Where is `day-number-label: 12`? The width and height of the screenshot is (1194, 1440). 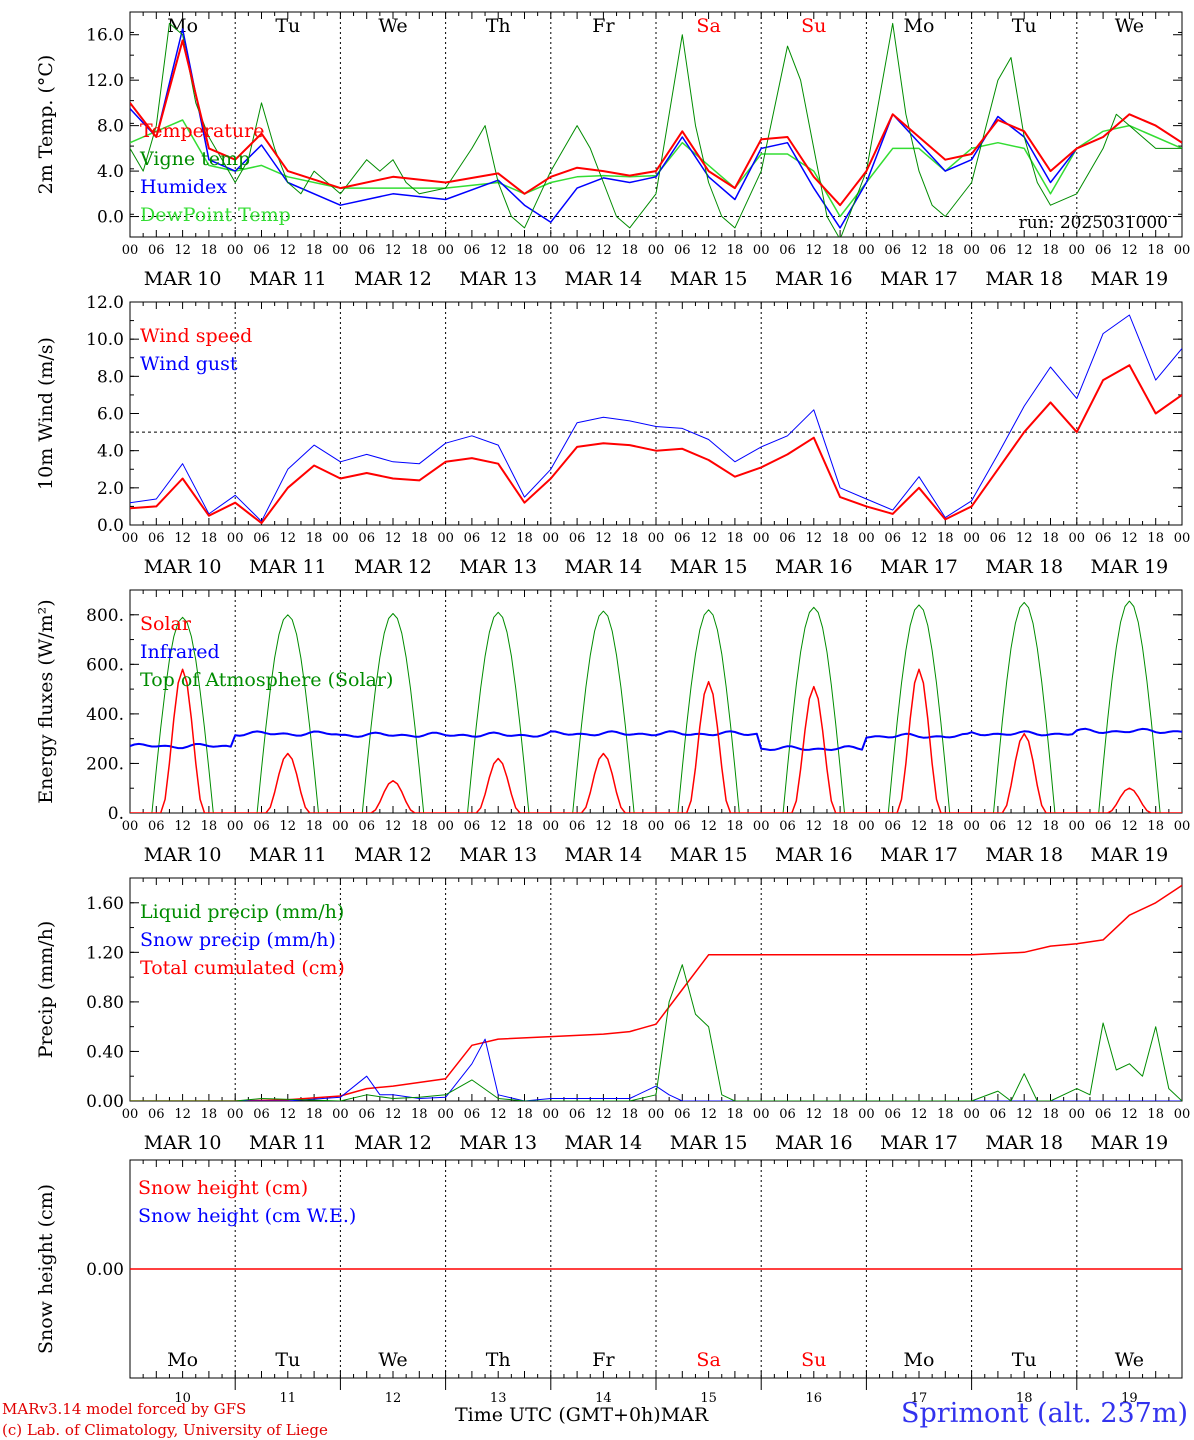
day-number-label: 12 is located at coordinates (393, 1398).